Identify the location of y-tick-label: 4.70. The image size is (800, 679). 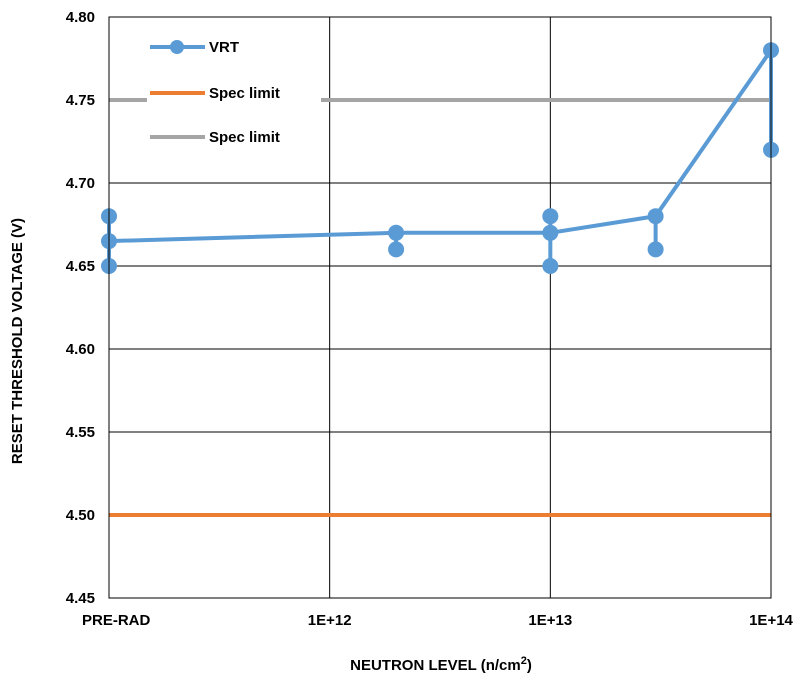
(80, 183).